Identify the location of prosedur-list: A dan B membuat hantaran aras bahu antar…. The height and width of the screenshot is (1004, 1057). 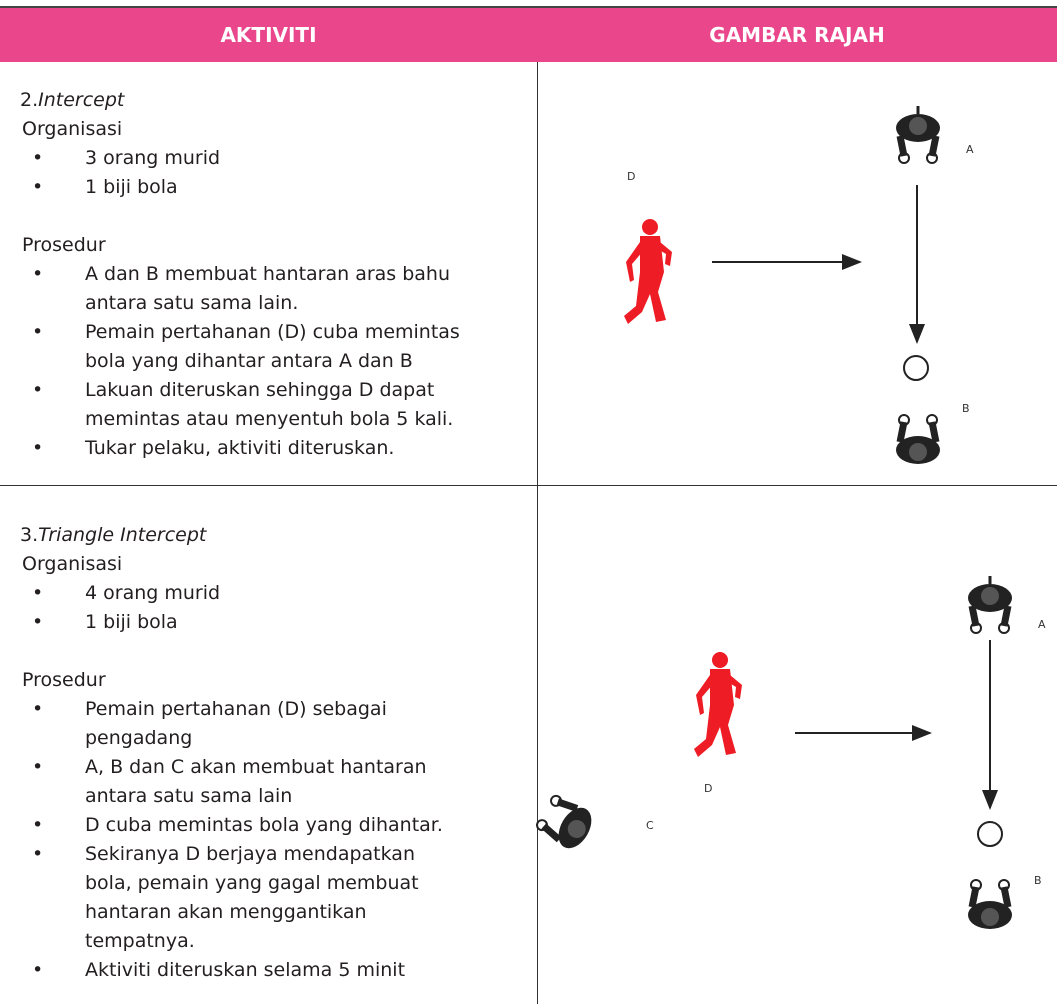
(270, 361).